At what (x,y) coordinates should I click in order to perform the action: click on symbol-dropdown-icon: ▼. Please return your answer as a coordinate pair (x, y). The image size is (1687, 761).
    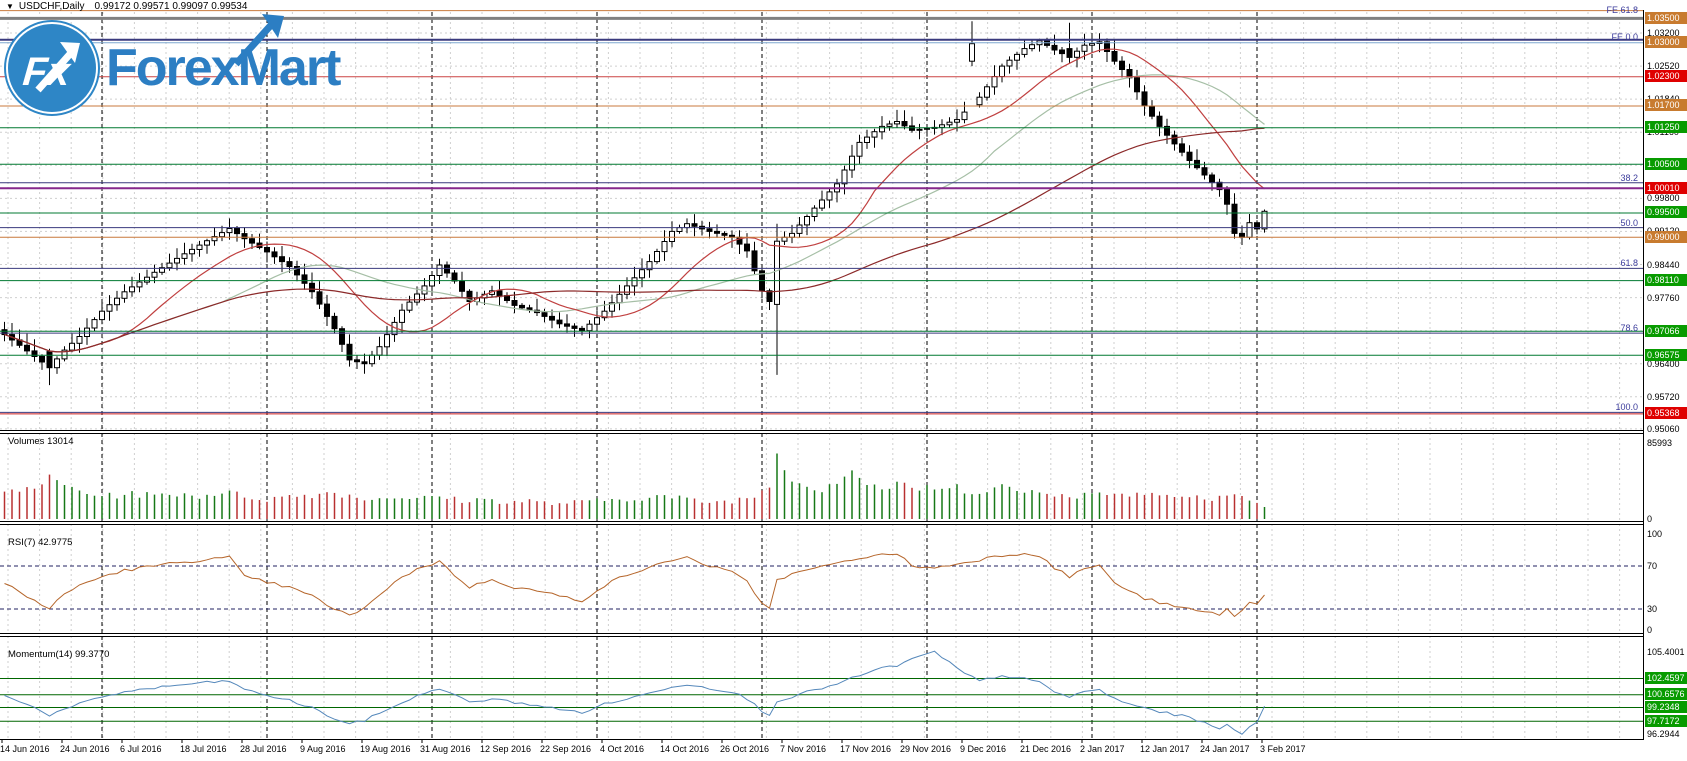
    Looking at the image, I should click on (10, 6).